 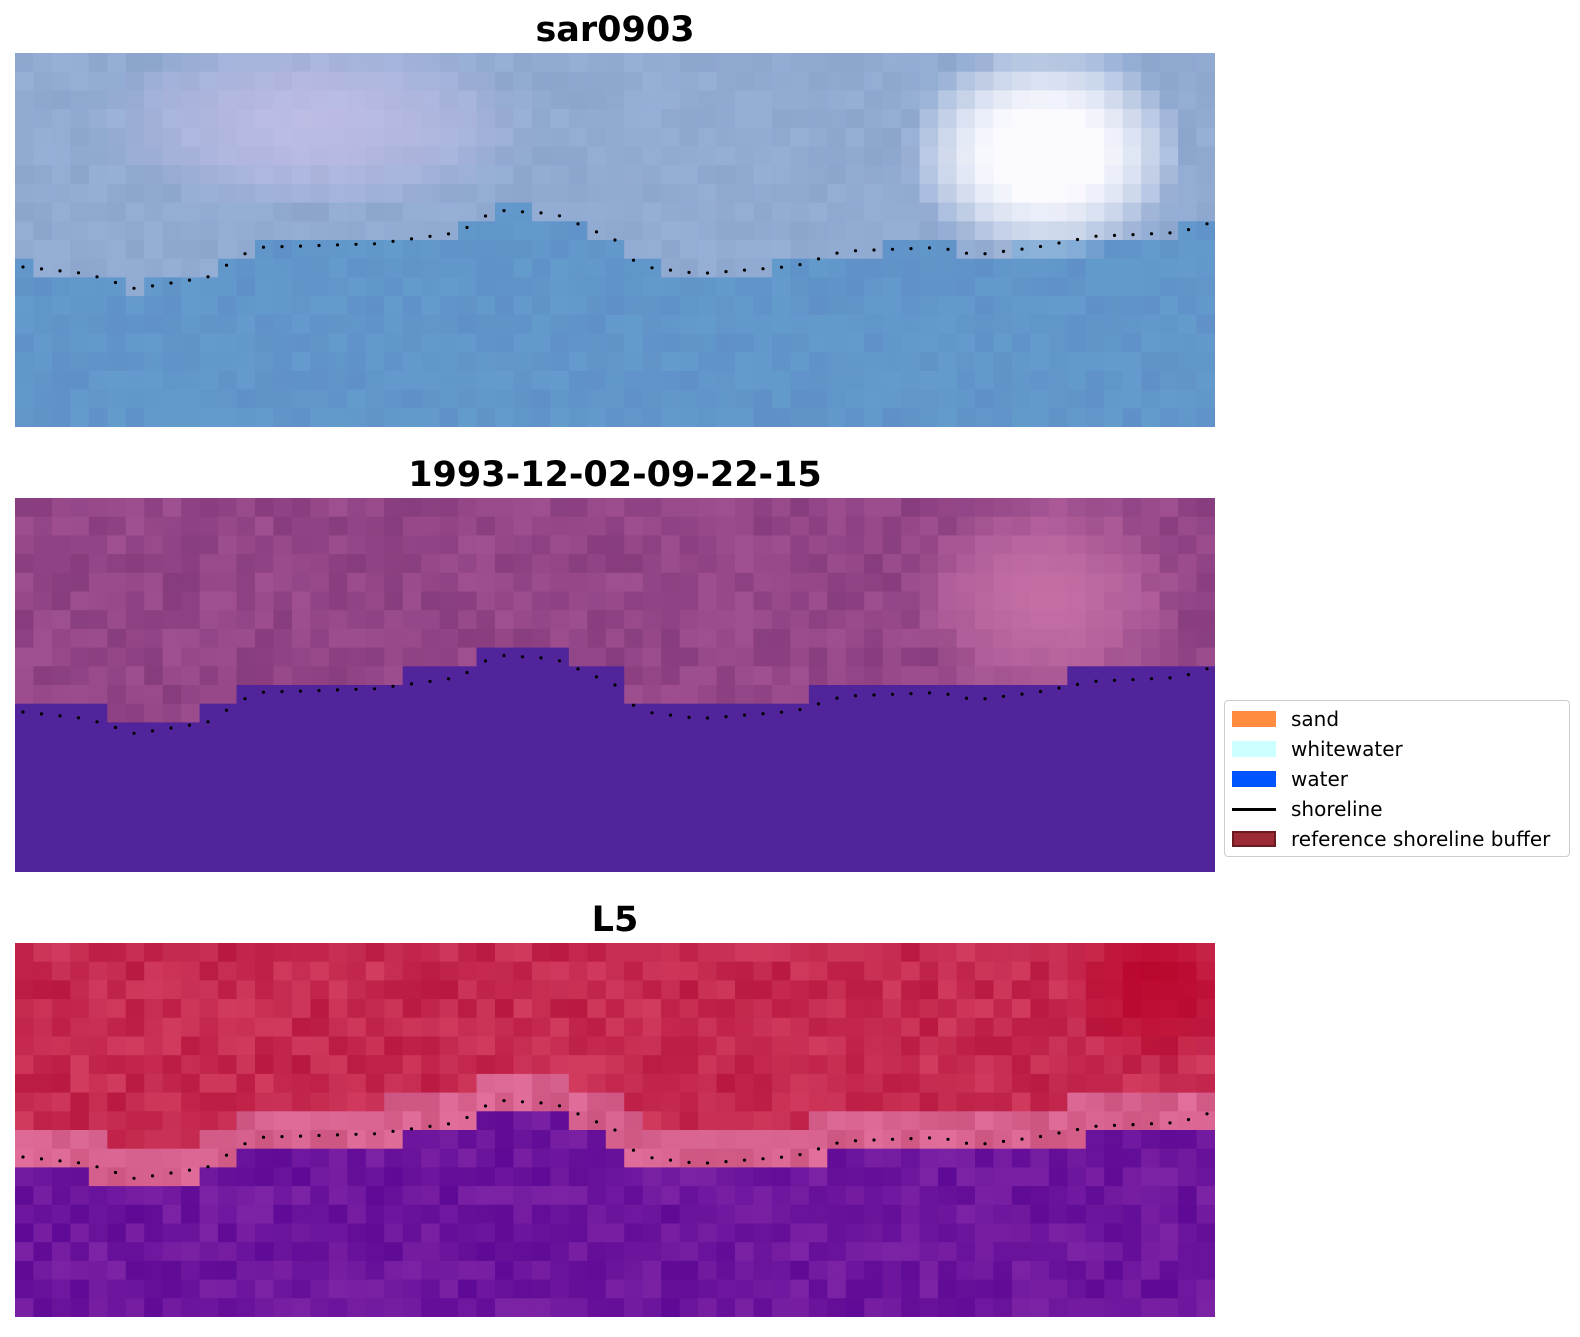 I want to click on buffer-swatch-icon, so click(x=1254, y=839).